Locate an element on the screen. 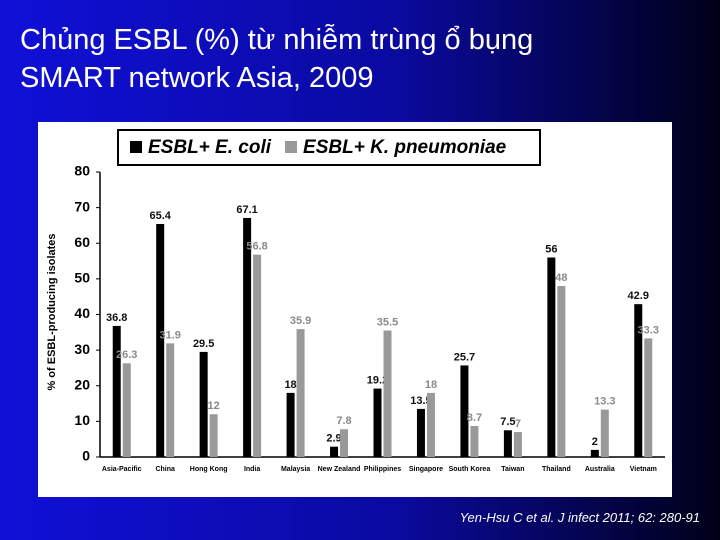 This screenshot has height=540, width=720. value-label: 42.9 is located at coordinates (638, 296).